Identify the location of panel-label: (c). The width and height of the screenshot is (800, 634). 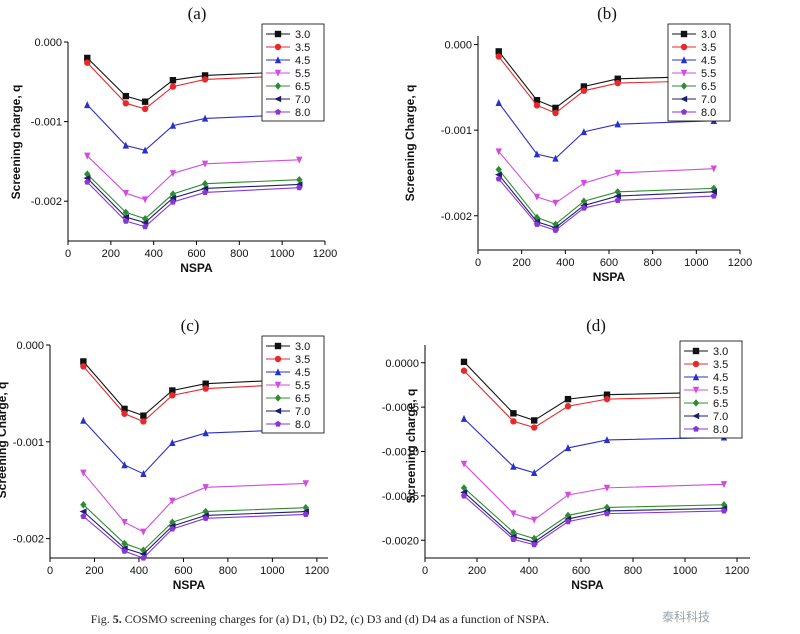
(190, 325).